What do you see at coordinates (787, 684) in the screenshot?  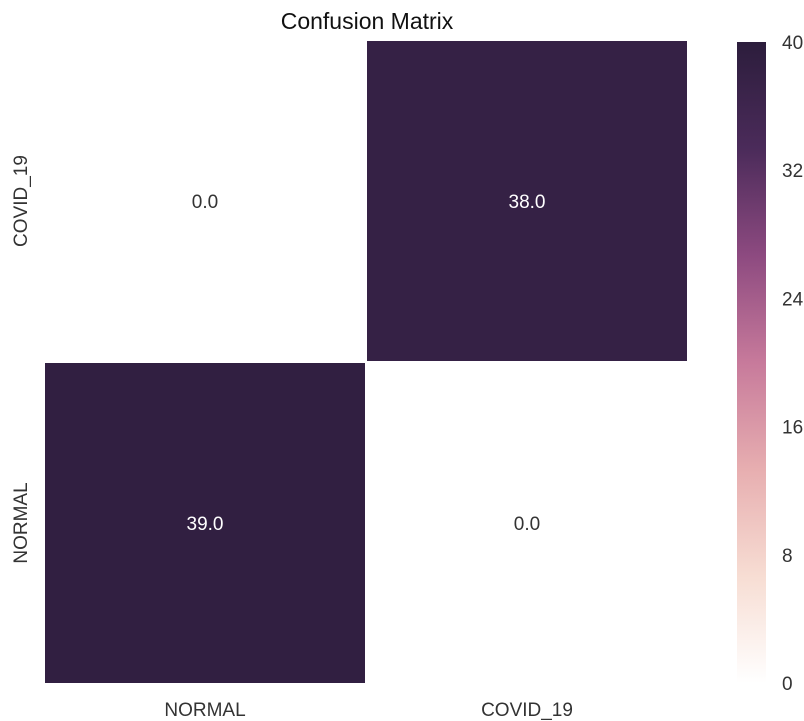 I see `colorbar-tick-label: 0` at bounding box center [787, 684].